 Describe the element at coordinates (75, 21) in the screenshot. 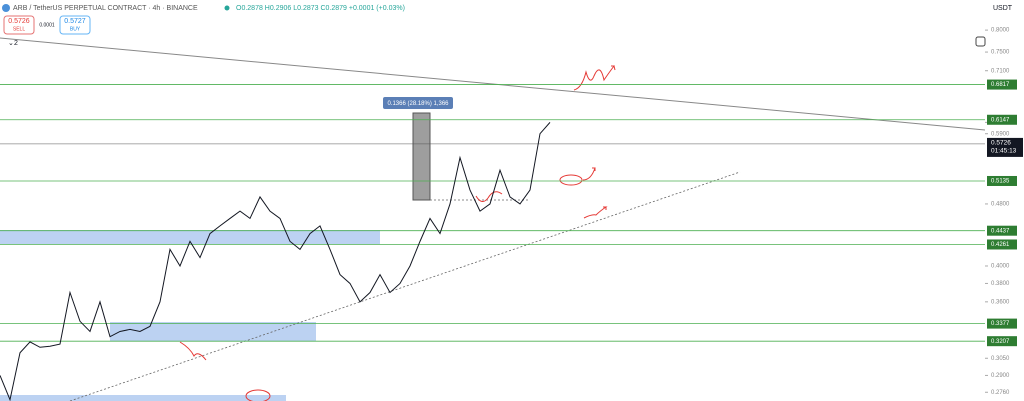

I see `buy-price: 0.5727` at that location.